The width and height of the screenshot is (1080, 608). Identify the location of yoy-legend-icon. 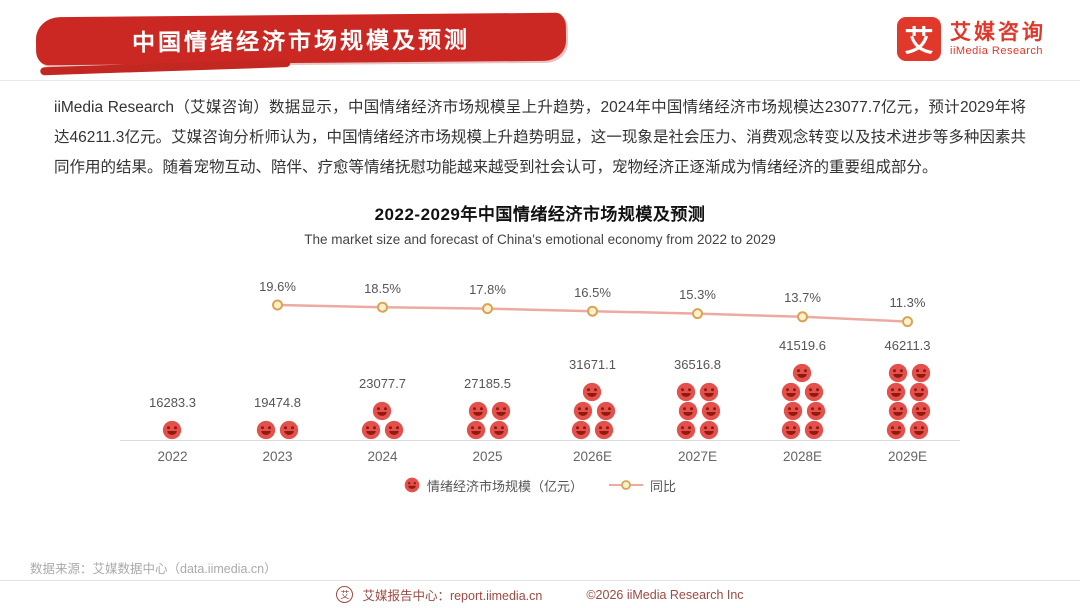
(626, 485).